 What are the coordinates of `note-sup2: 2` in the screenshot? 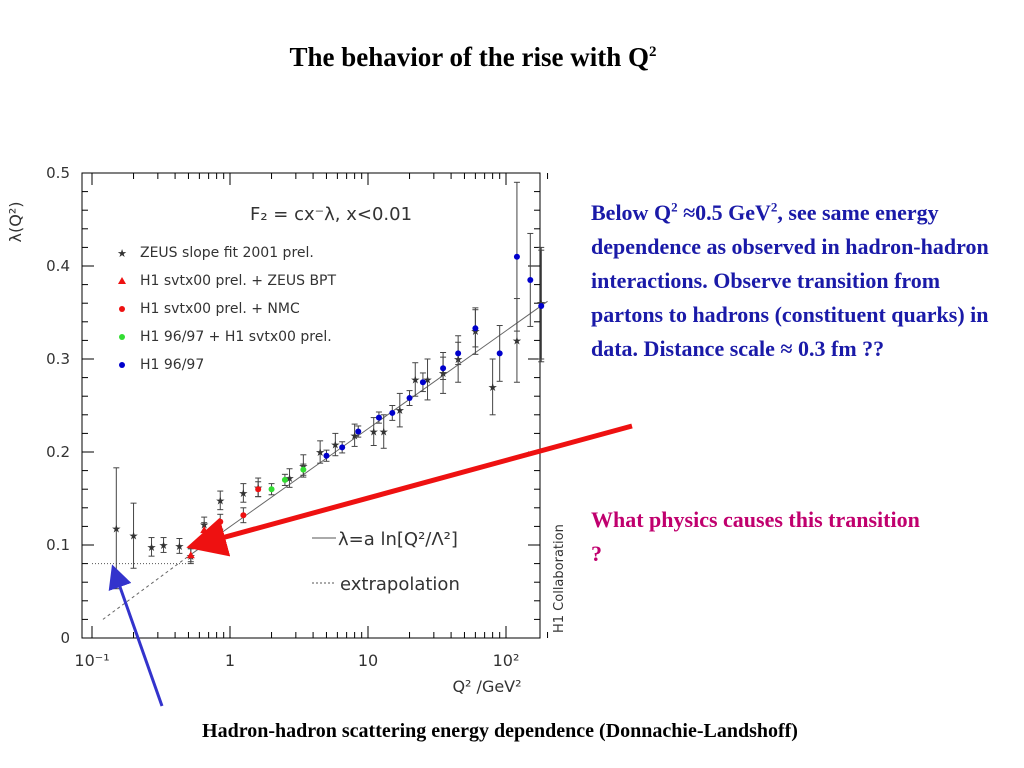 It's located at (774, 207).